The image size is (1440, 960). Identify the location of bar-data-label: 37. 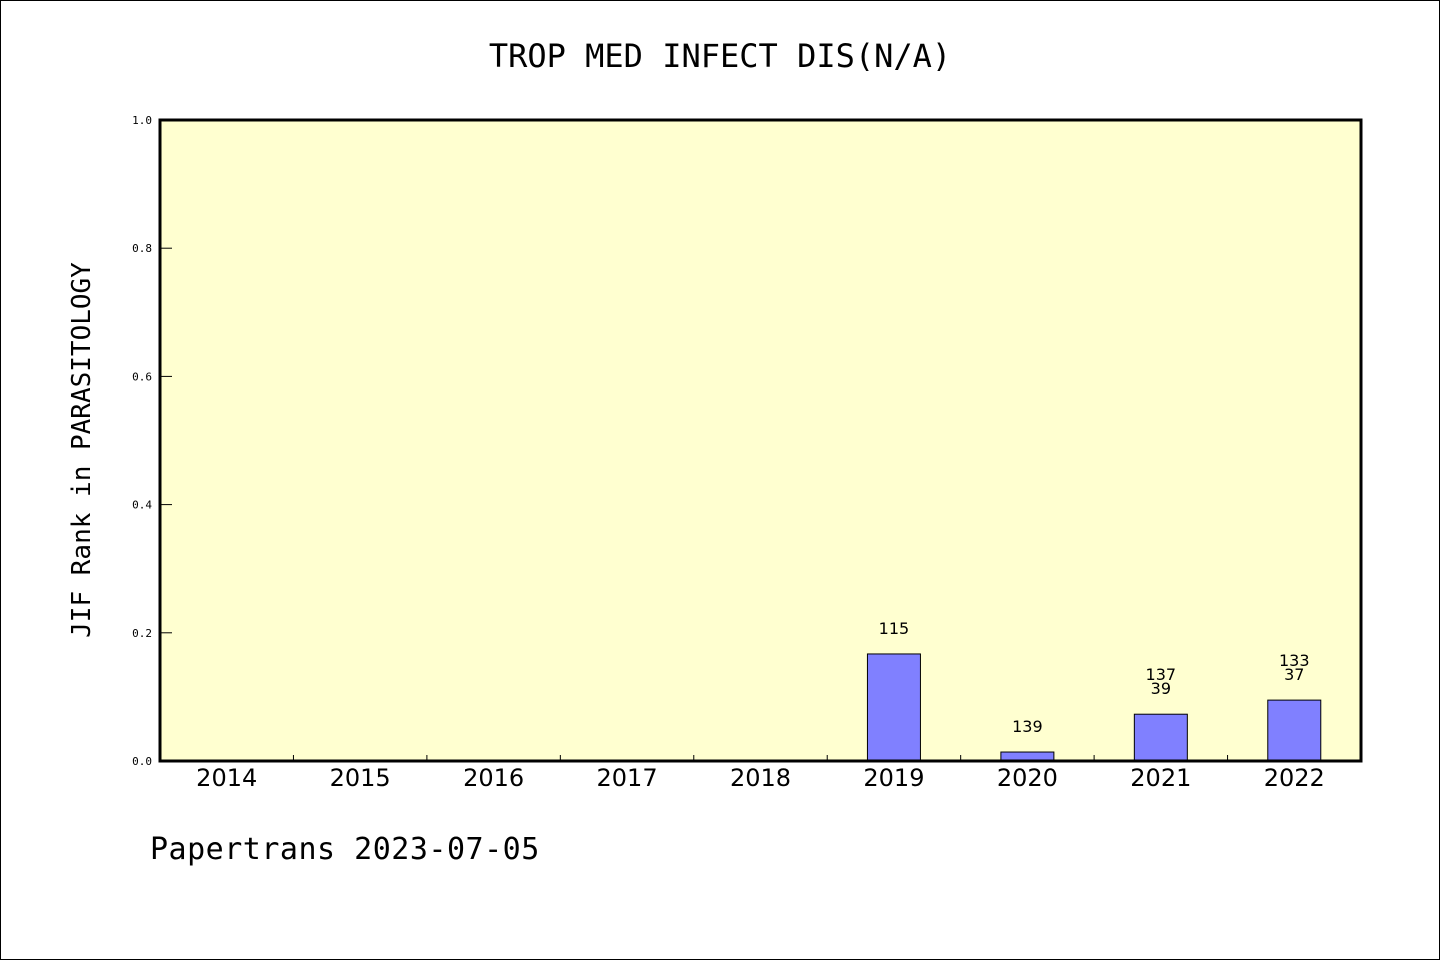
(1294, 674).